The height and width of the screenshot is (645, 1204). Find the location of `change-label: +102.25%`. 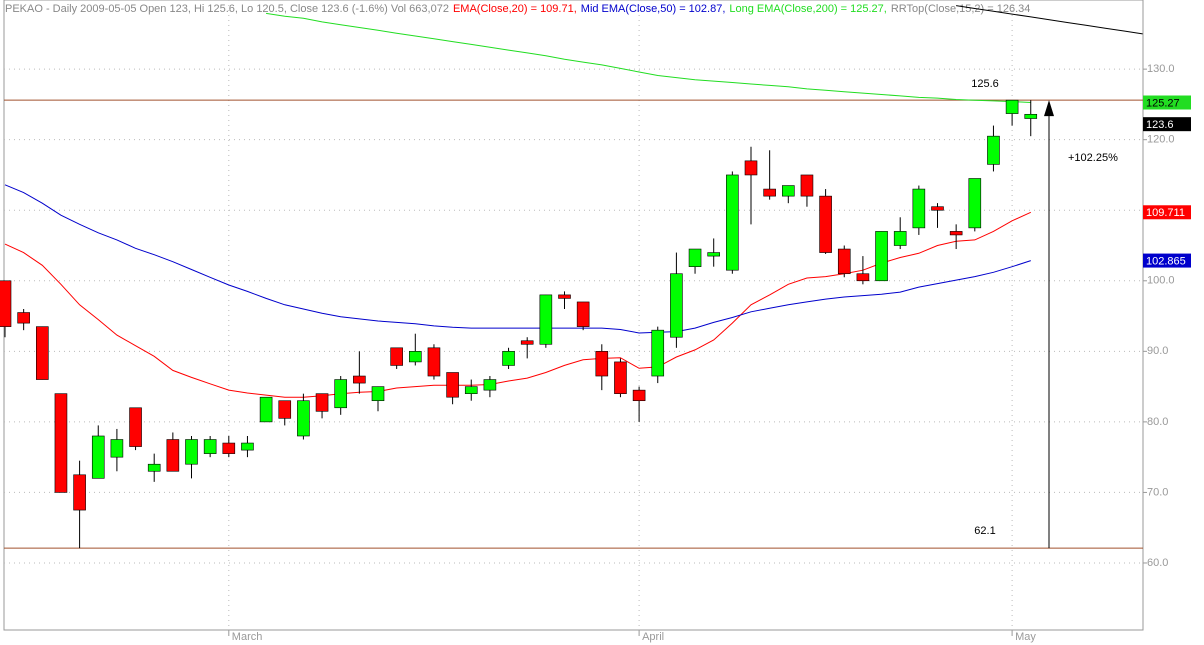

change-label: +102.25% is located at coordinates (1093, 158).